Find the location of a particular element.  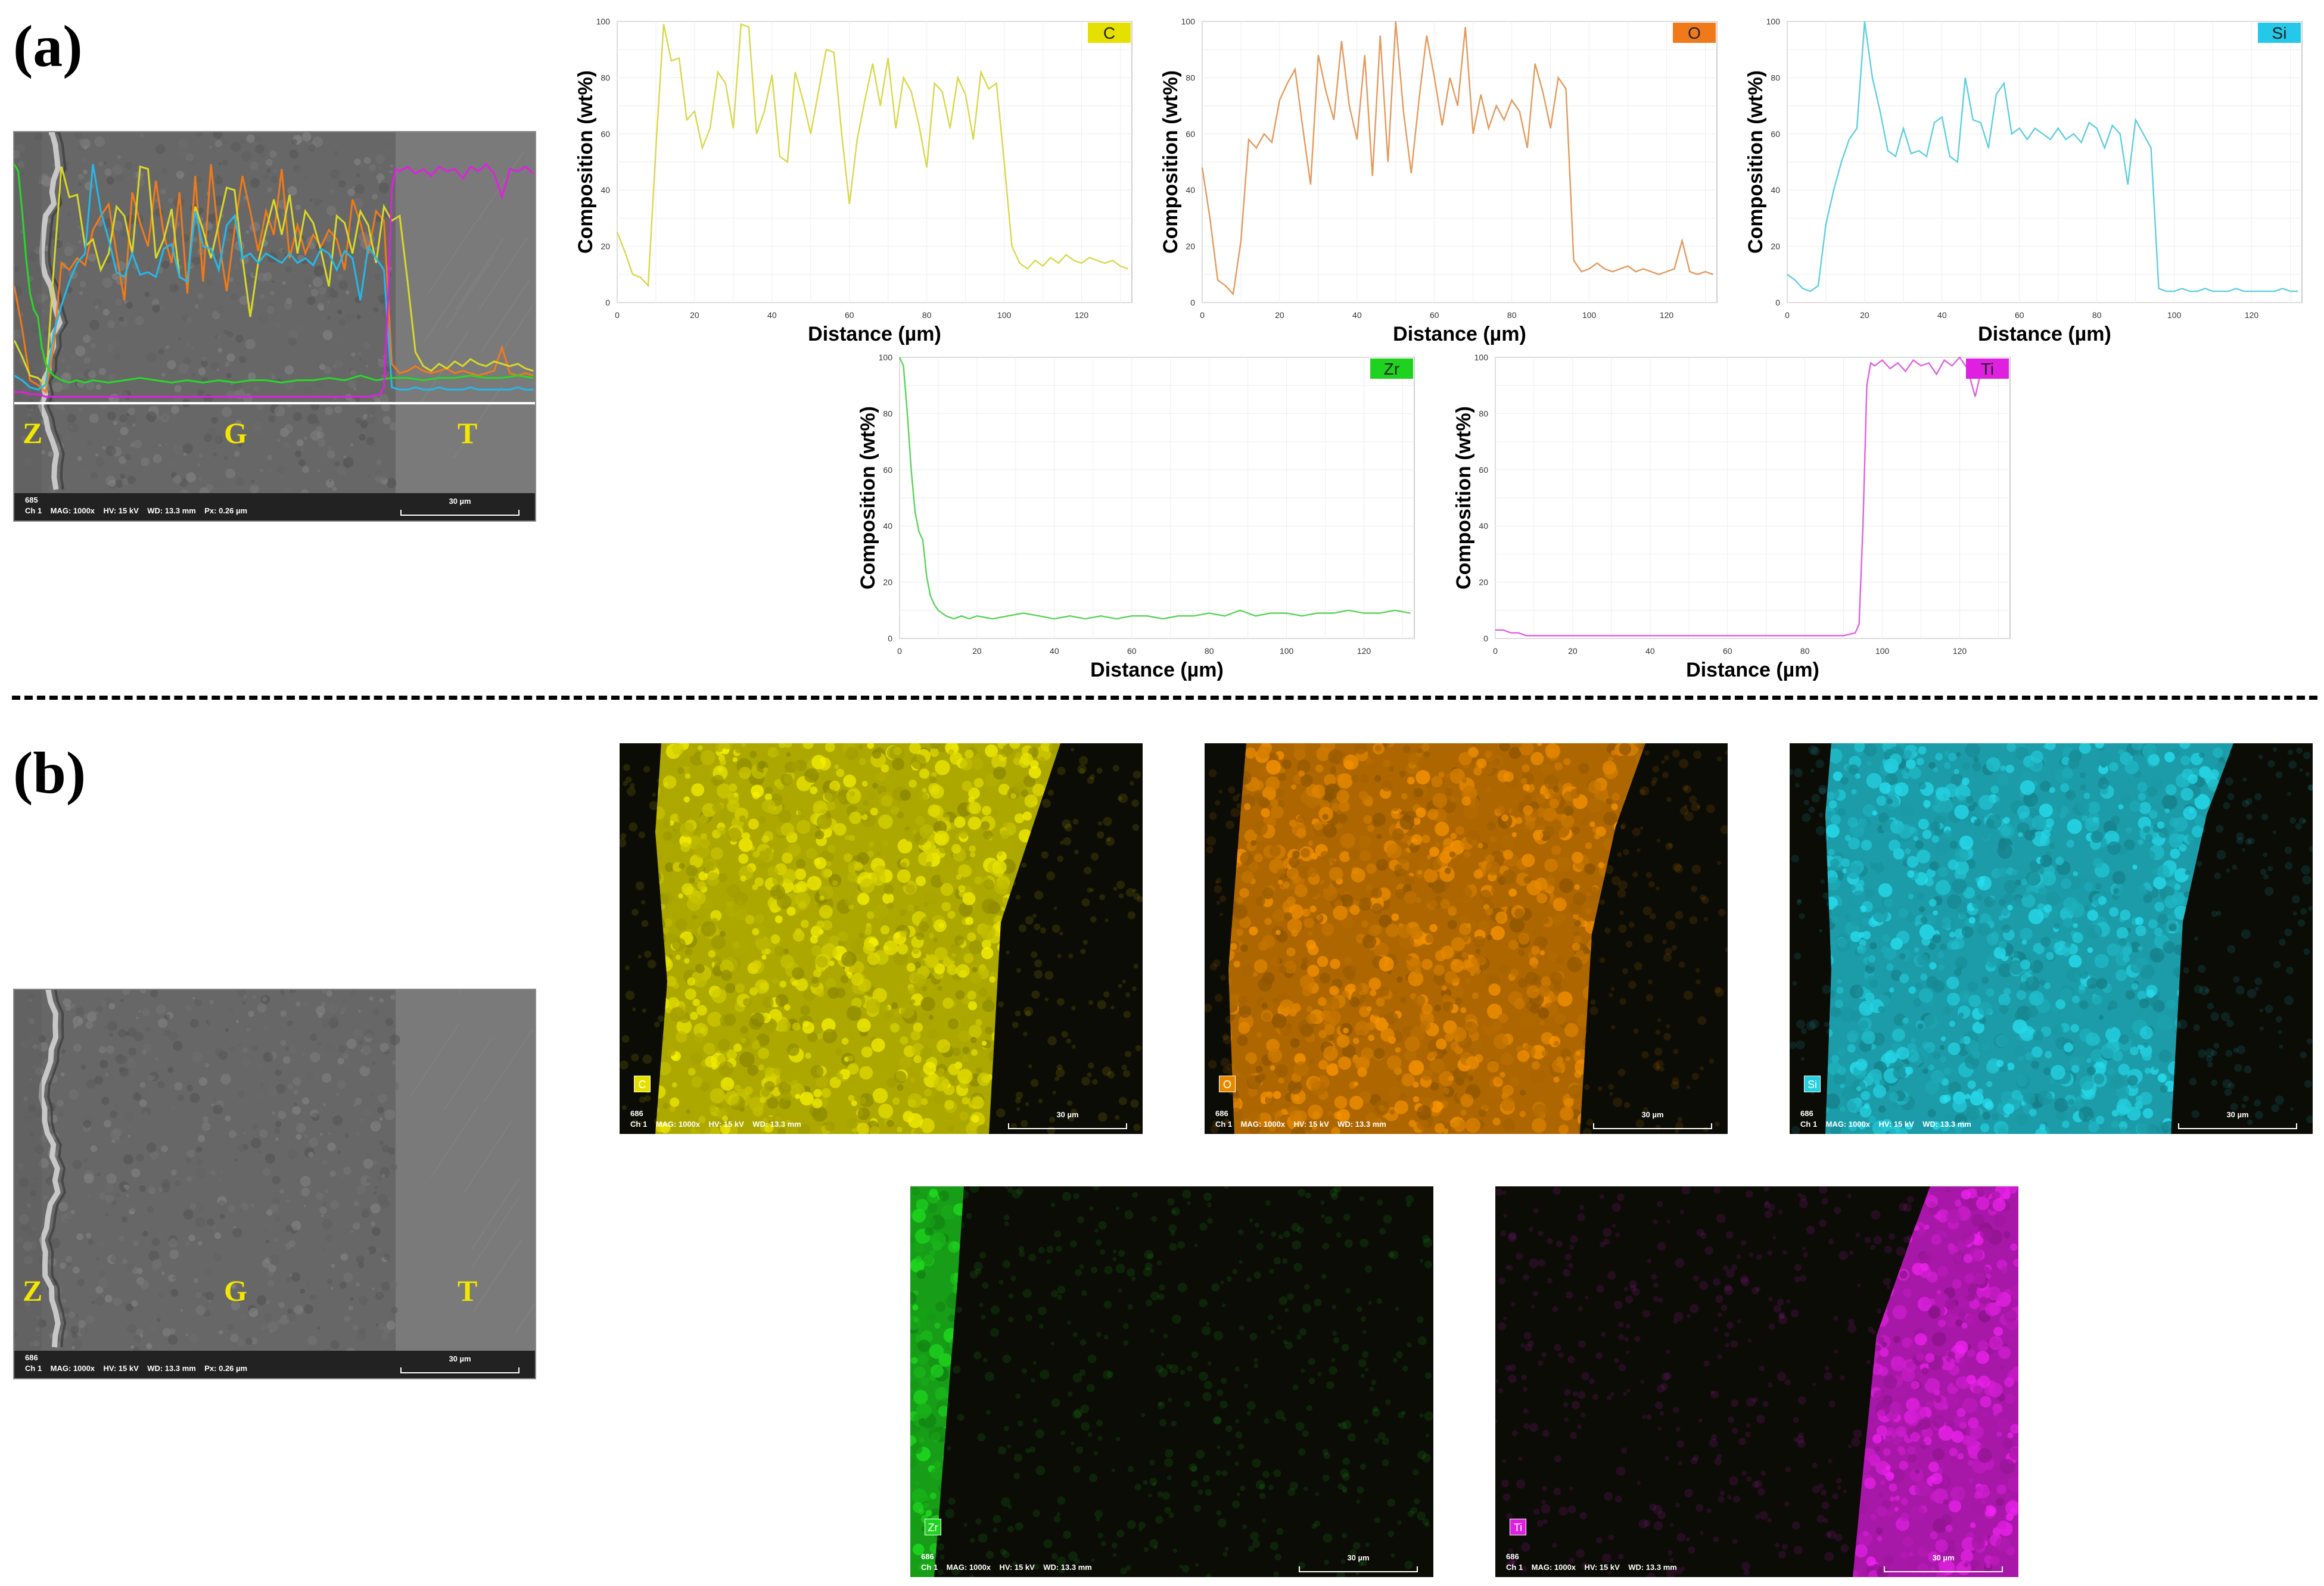

element-tag-c: C is located at coordinates (642, 1084).